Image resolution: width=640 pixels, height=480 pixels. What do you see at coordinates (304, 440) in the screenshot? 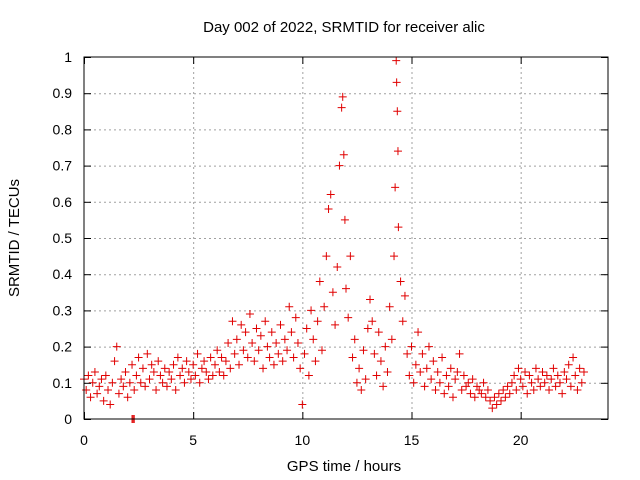
I see `x-tick-labels: 0 5 10 15 20` at bounding box center [304, 440].